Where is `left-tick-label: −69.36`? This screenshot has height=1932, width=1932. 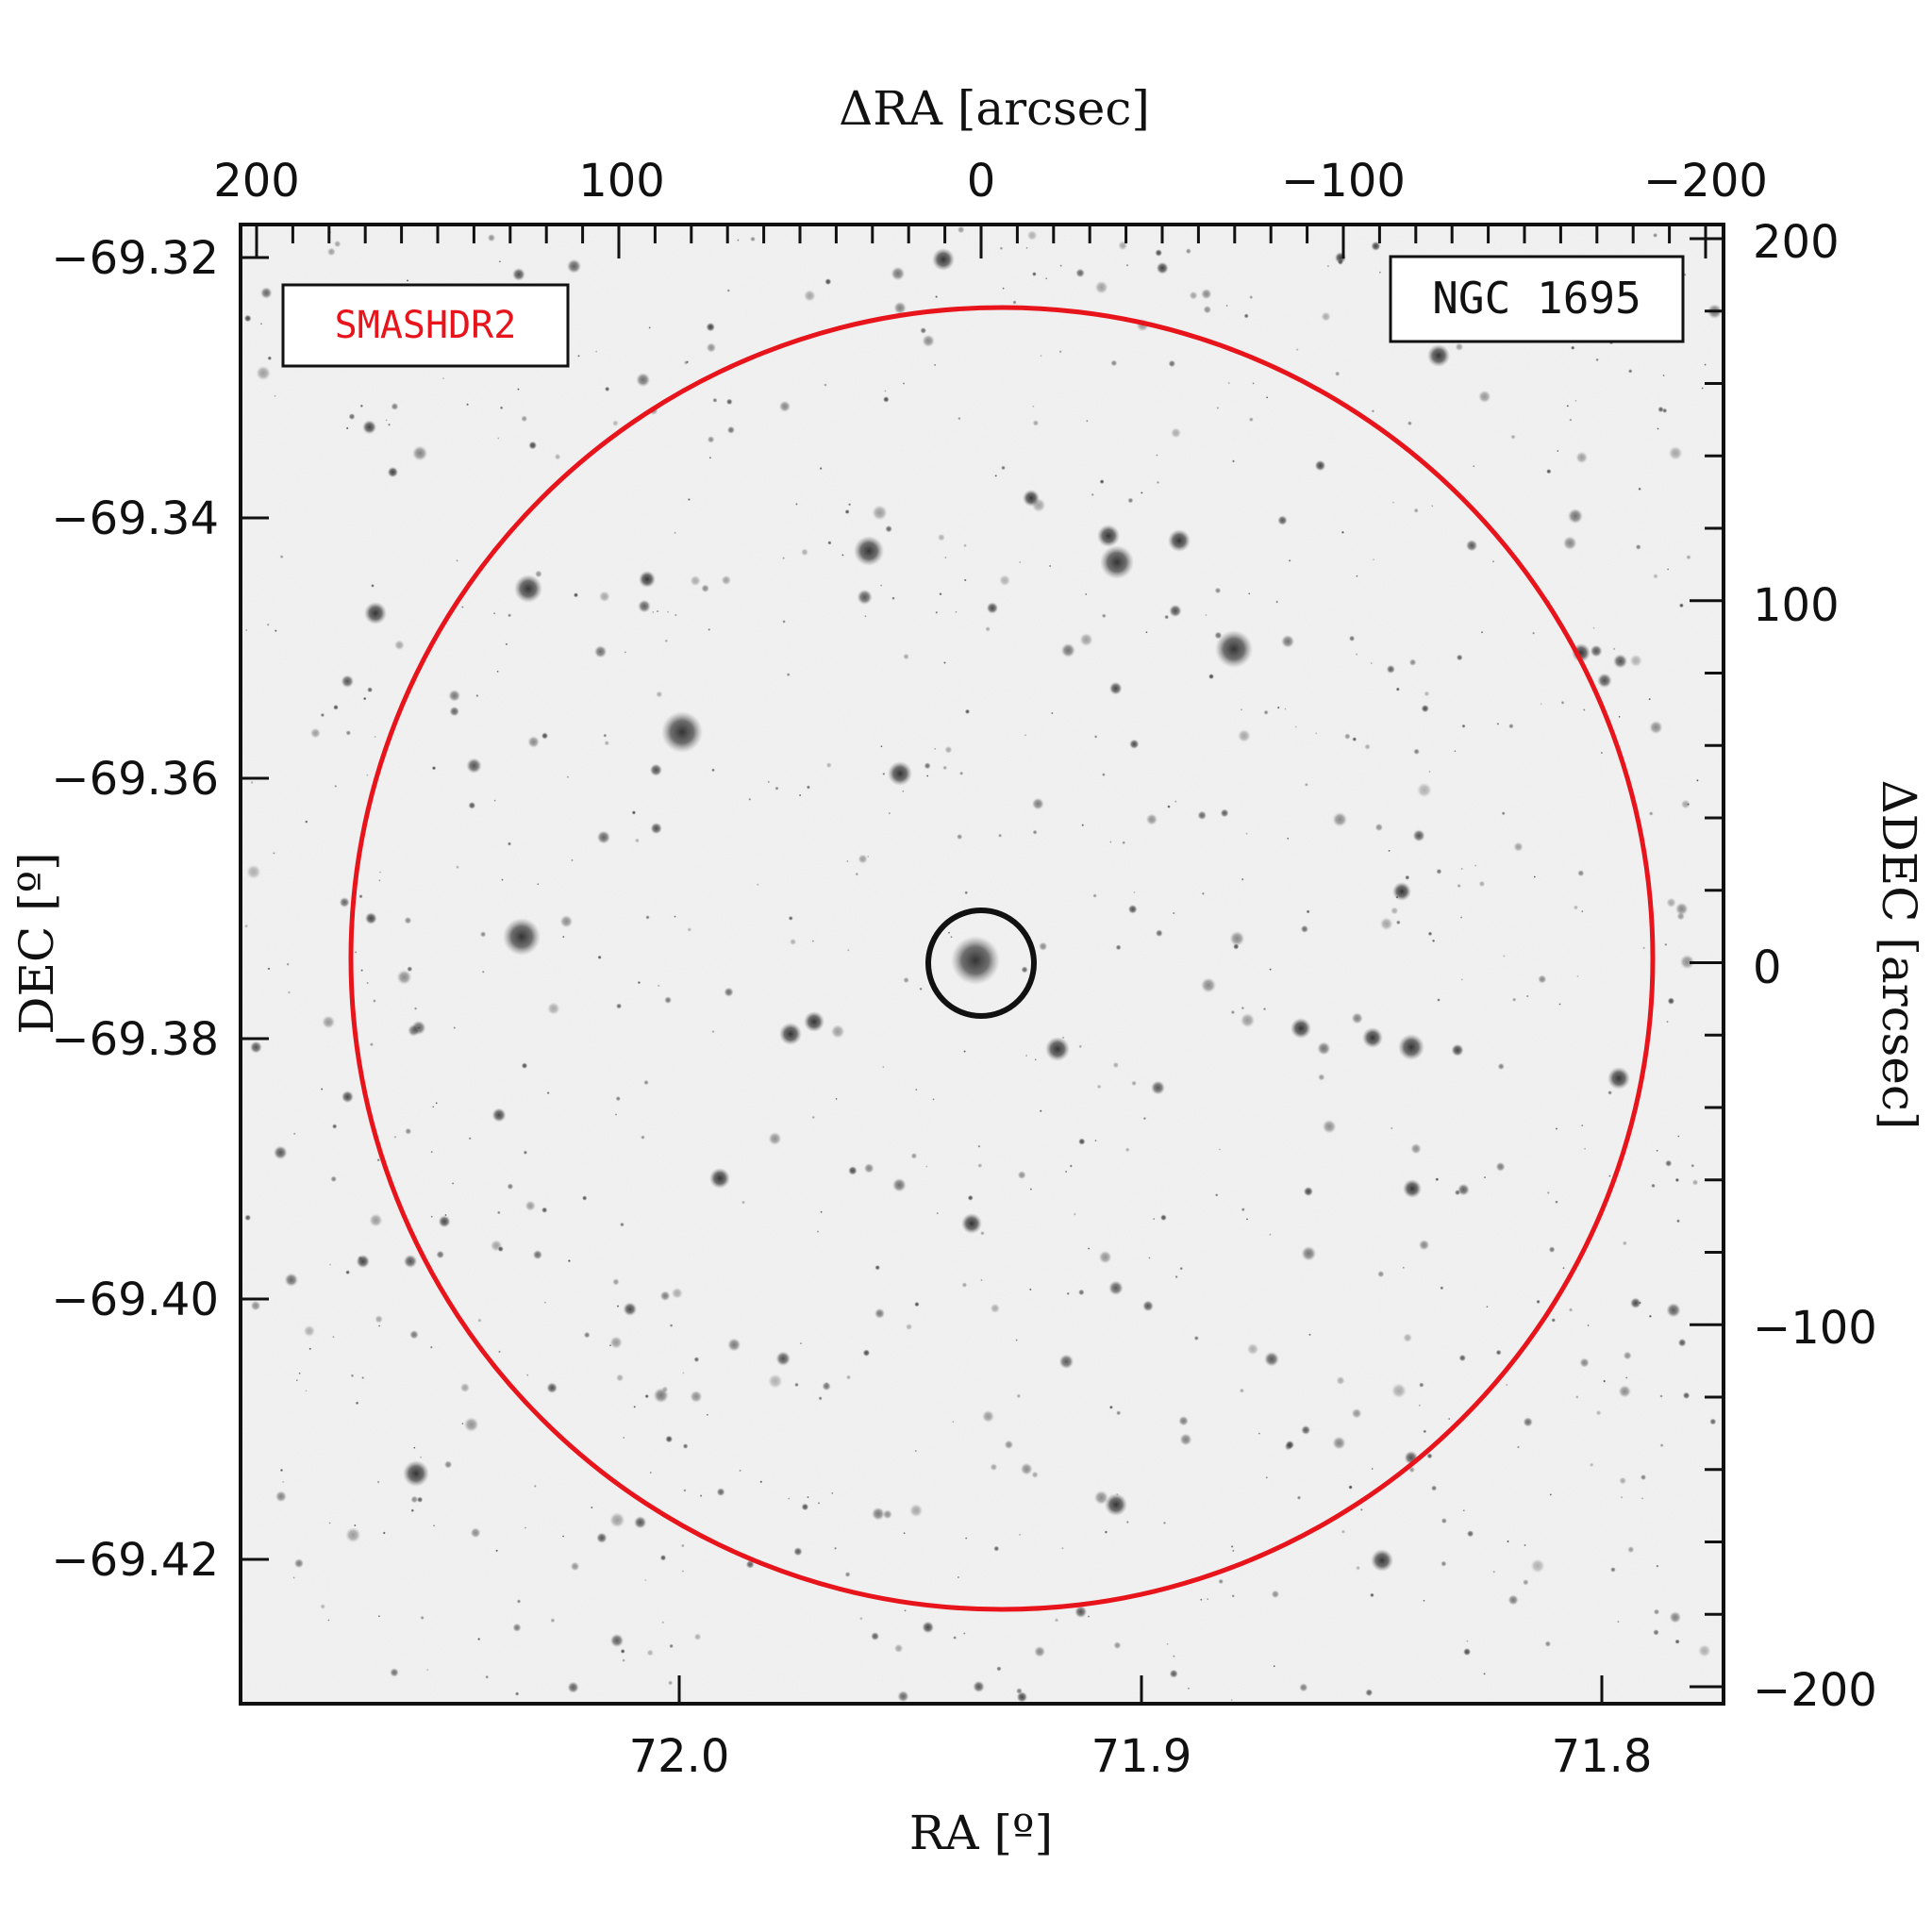
left-tick-label: −69.36 is located at coordinates (135, 779).